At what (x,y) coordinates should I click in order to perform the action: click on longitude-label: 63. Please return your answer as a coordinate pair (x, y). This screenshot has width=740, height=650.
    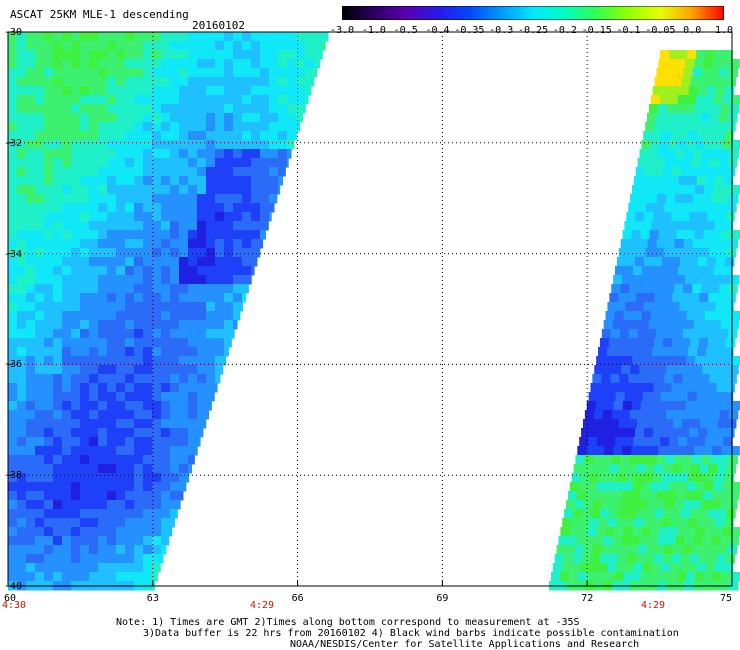
    Looking at the image, I should click on (152, 598).